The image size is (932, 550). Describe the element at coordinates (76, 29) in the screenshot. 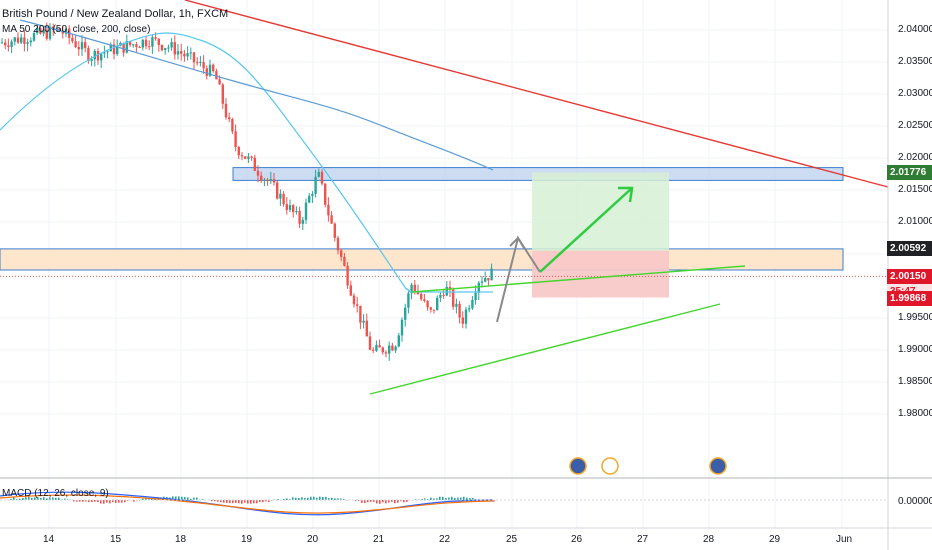

I see `ma-indicator-label: MA 50 200 (50, close, 200, close)` at that location.